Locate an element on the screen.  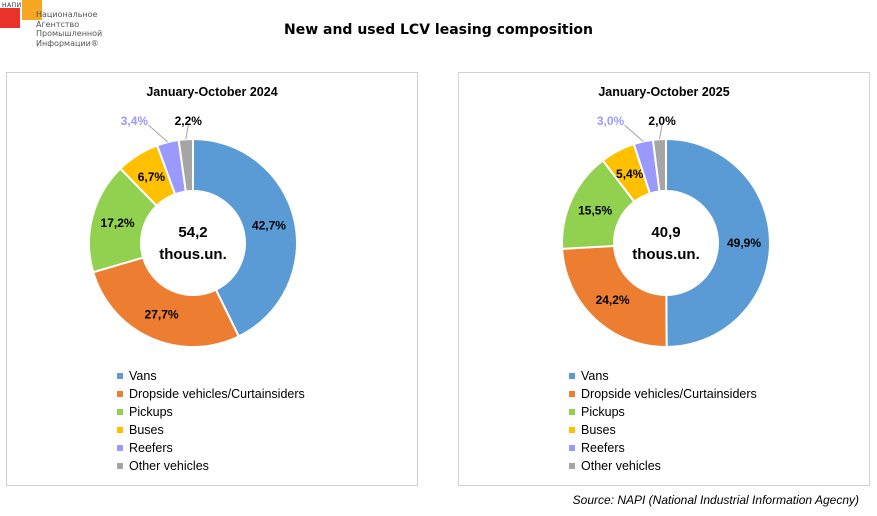
data-label: 17,2% is located at coordinates (118, 223).